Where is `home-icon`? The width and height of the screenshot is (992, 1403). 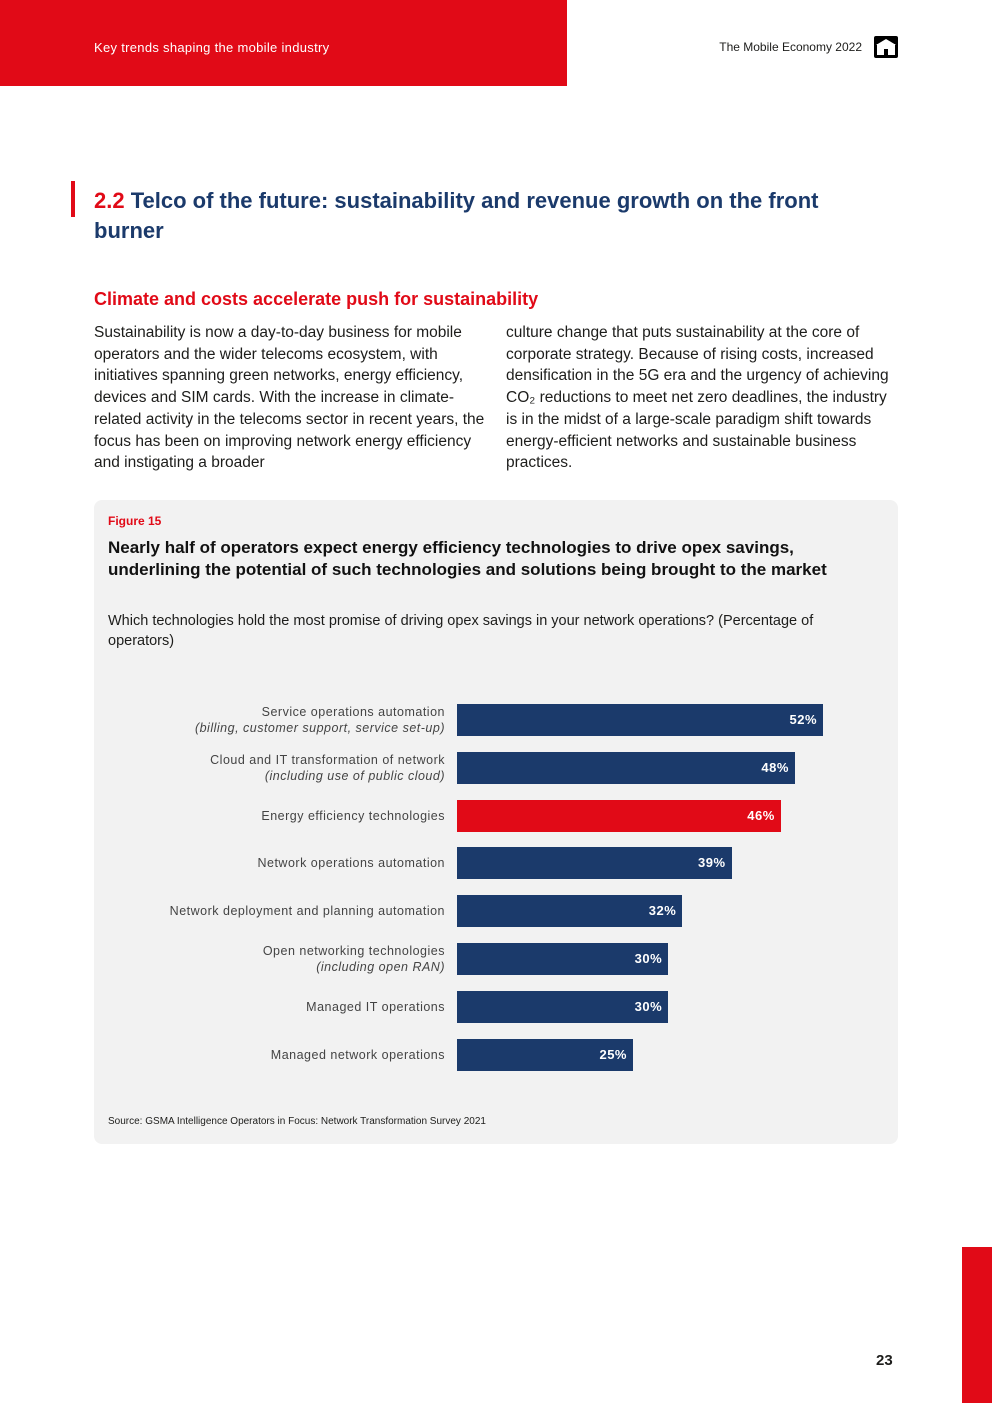 home-icon is located at coordinates (886, 47).